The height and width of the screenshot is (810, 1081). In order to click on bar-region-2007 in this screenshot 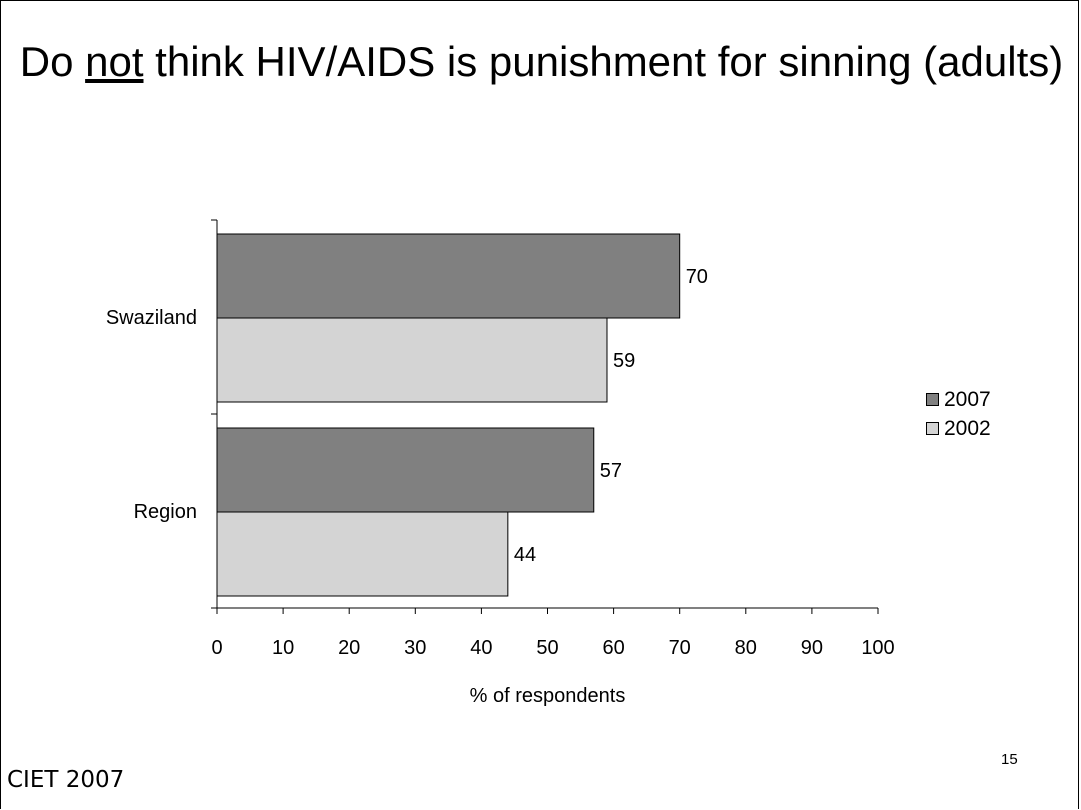, I will do `click(405, 470)`.